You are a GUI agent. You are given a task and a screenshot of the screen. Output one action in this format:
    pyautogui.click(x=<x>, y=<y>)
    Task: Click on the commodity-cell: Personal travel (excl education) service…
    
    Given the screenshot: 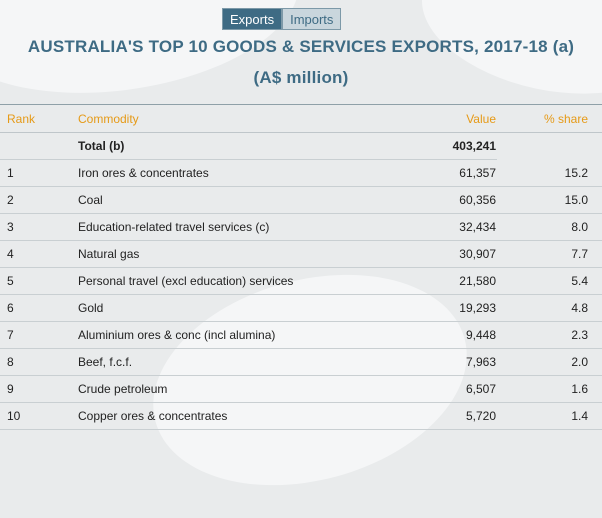 What is the action you would take?
    pyautogui.click(x=243, y=281)
    